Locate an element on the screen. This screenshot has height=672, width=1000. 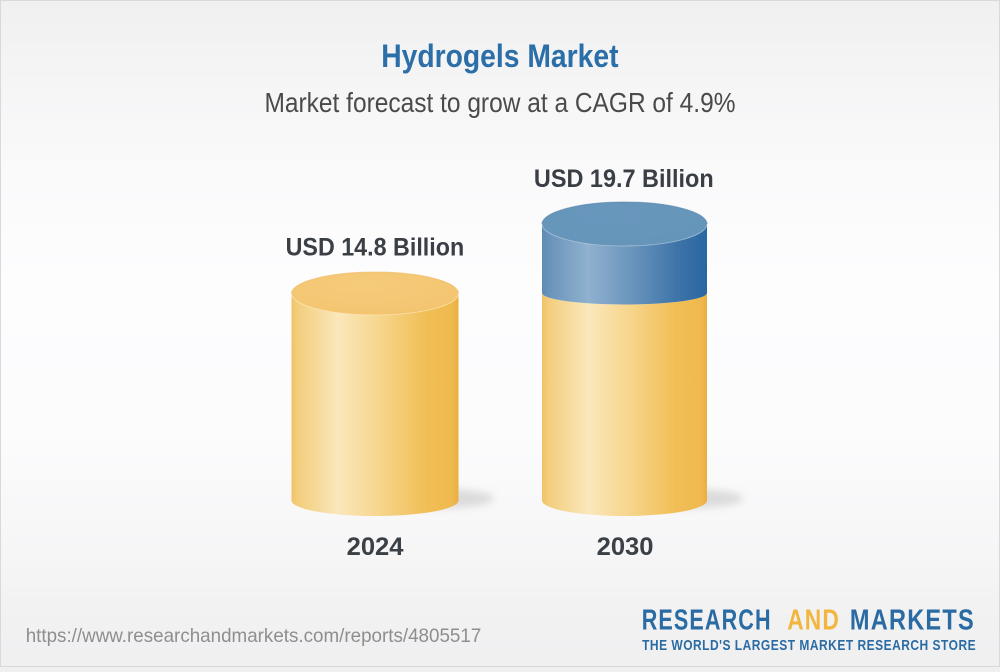
svg-text: Hydrogels Market is located at coordinates (500, 56).